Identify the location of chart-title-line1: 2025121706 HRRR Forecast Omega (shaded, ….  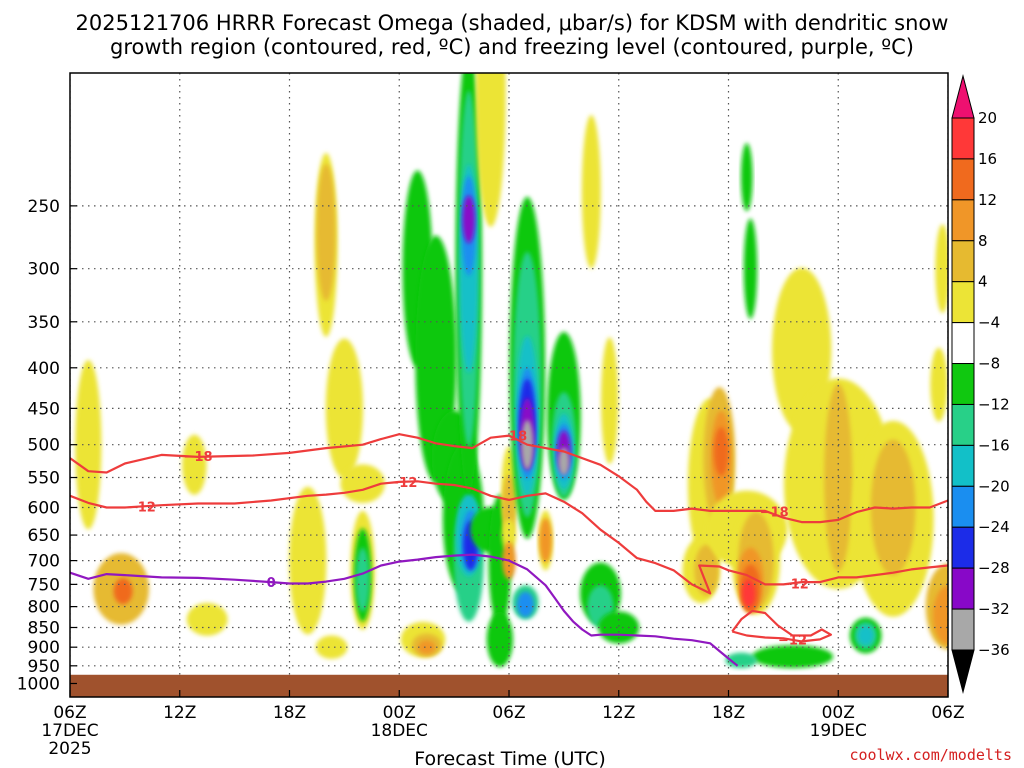
(512, 23).